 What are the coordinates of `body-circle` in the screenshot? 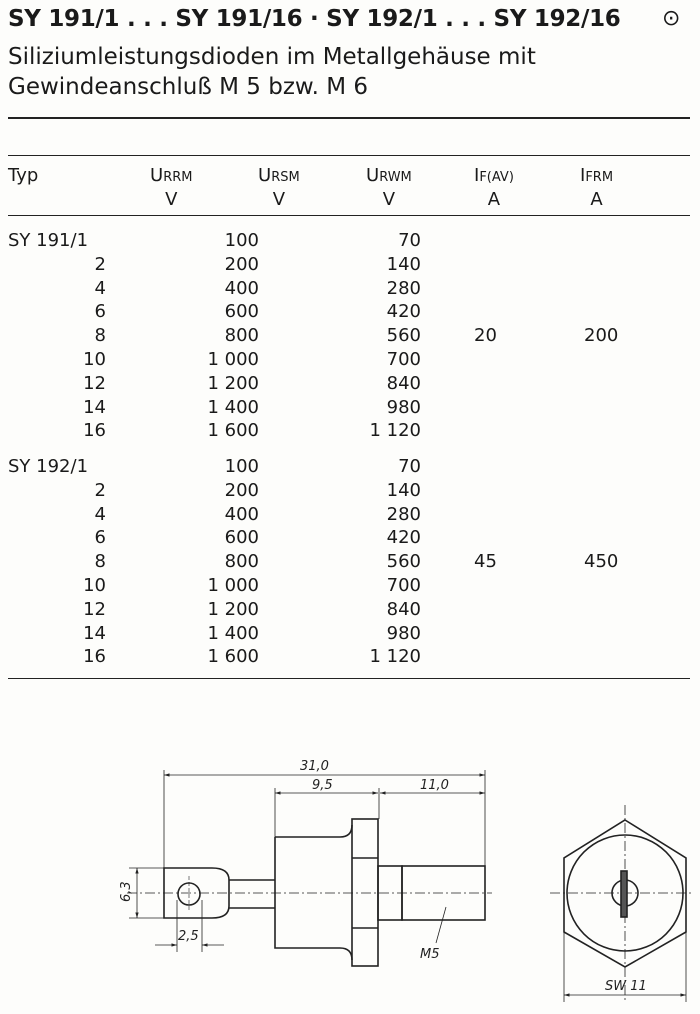 It's located at (625, 893).